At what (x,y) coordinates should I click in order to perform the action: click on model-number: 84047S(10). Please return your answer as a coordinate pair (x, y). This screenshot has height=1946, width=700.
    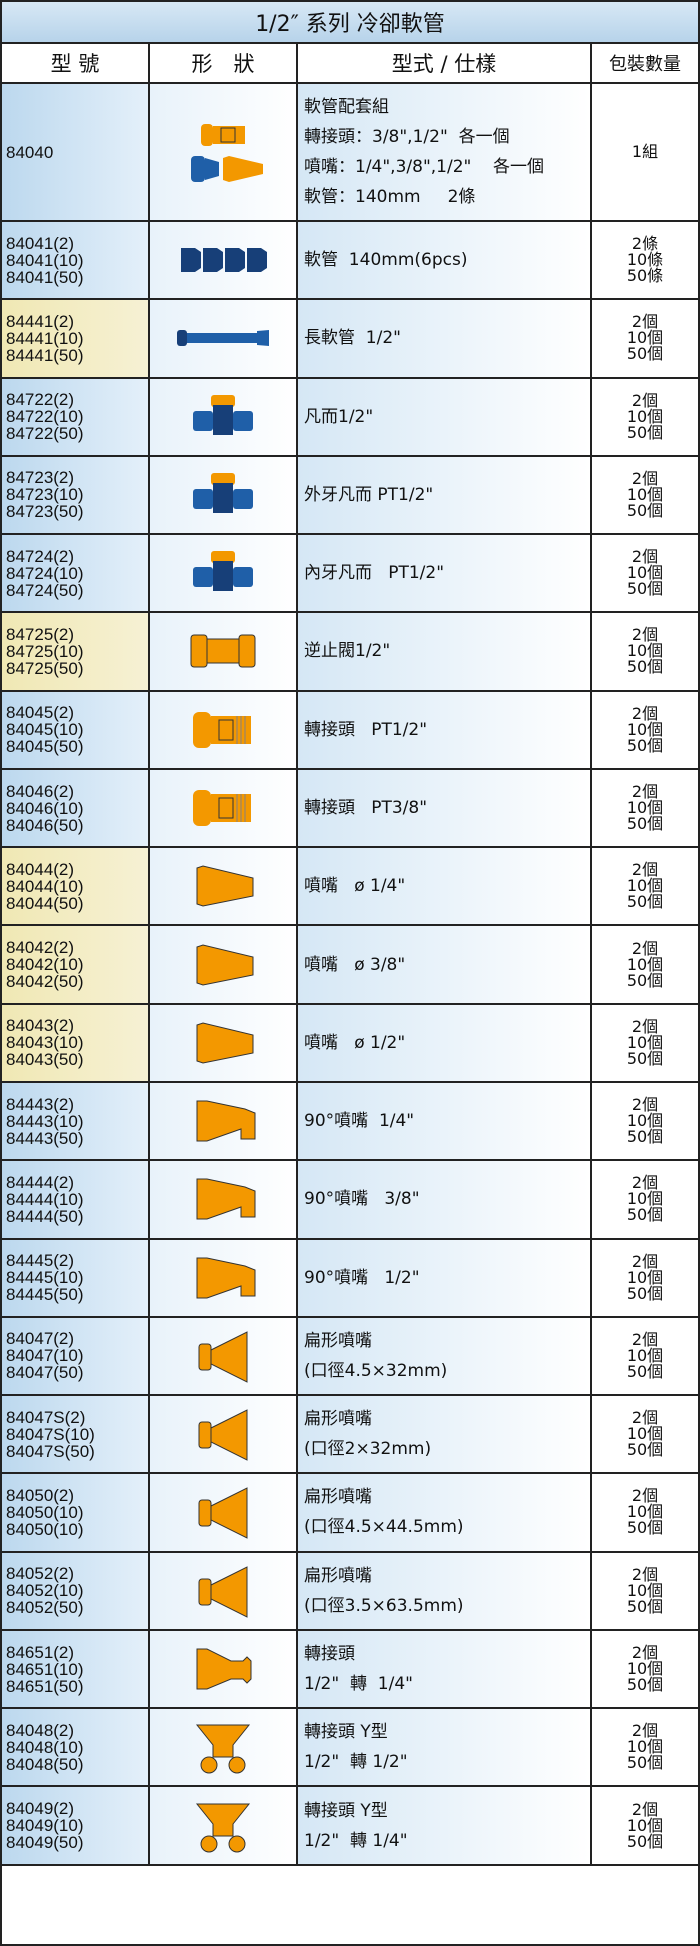
    Looking at the image, I should click on (50, 1434).